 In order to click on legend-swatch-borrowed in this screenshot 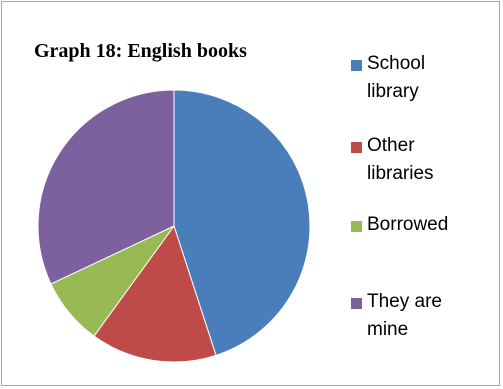, I will do `click(356, 226)`.